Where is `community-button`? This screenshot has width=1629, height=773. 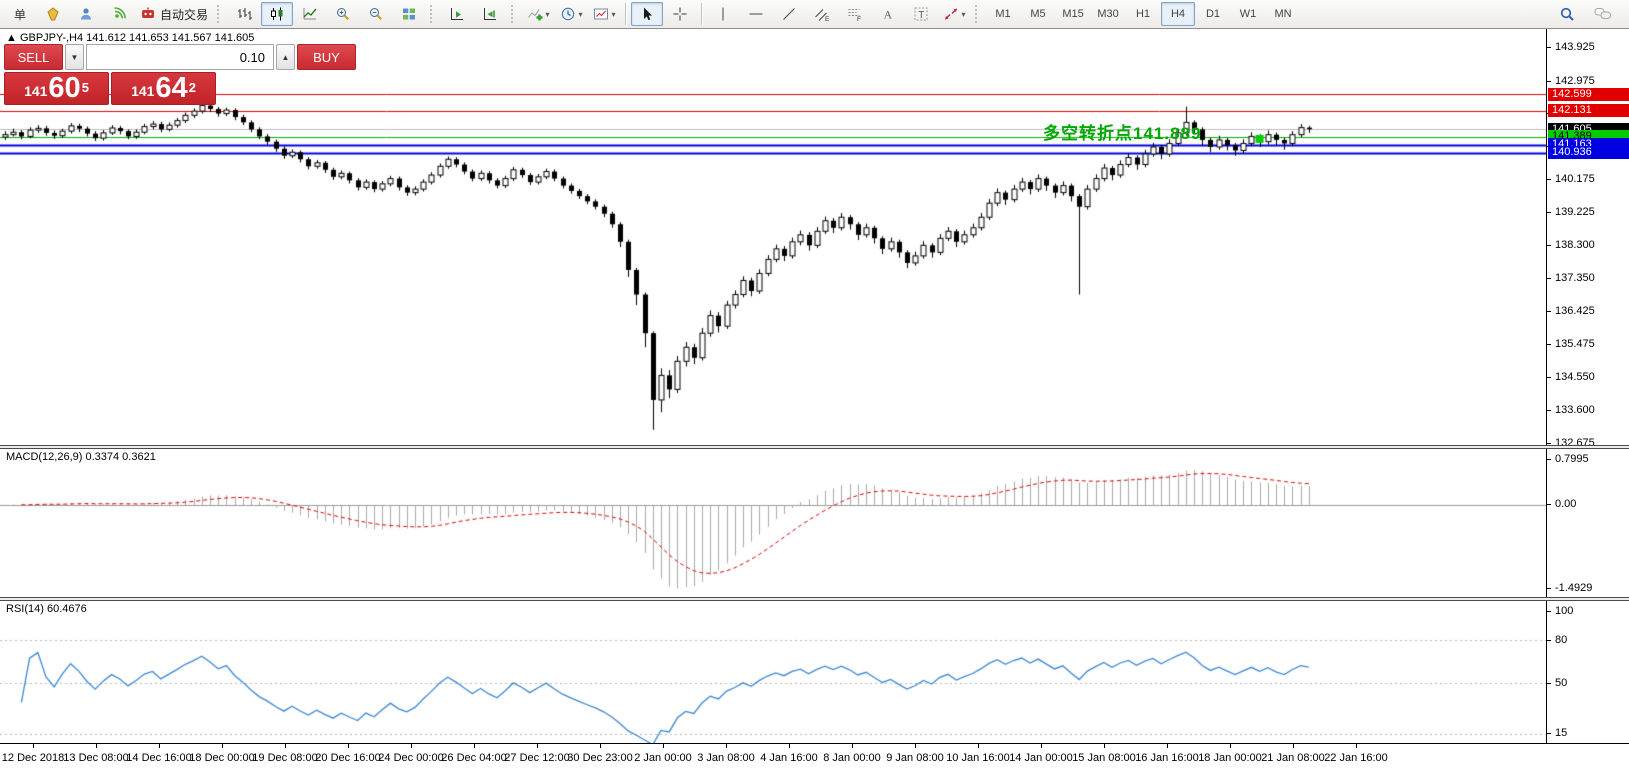 community-button is located at coordinates (86, 14).